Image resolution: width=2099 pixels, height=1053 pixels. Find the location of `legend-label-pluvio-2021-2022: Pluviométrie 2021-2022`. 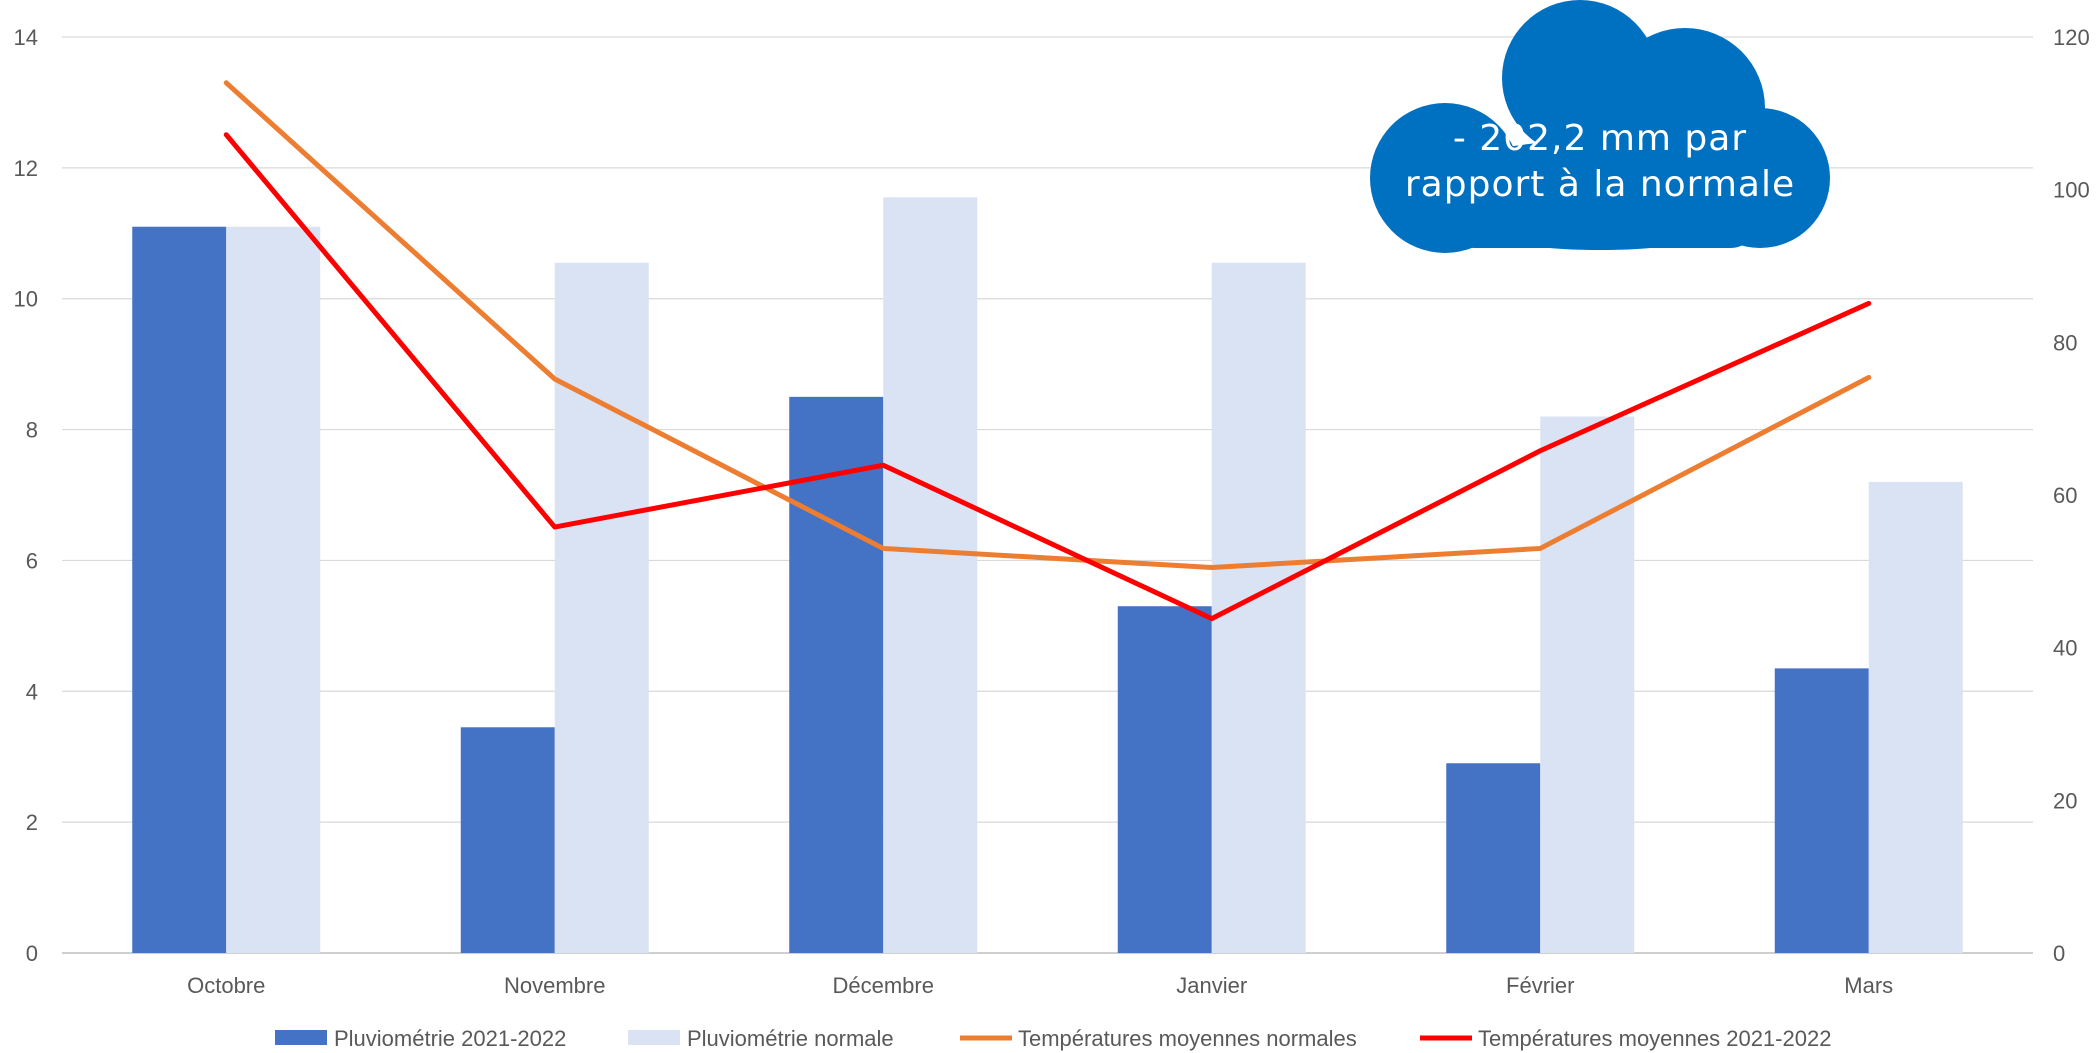

legend-label-pluvio-2021-2022: Pluviométrie 2021-2022 is located at coordinates (450, 1038).